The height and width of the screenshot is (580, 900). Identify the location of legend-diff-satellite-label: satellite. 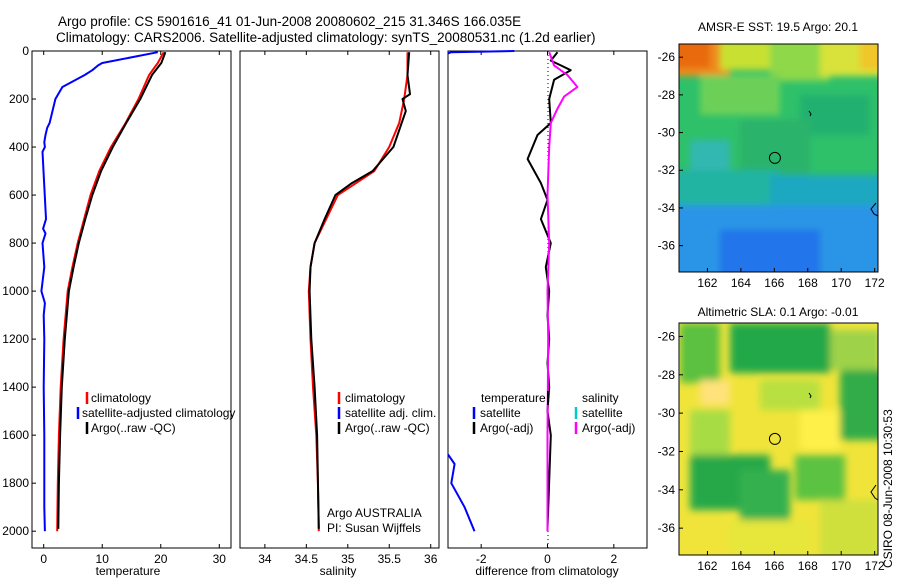
(500, 413).